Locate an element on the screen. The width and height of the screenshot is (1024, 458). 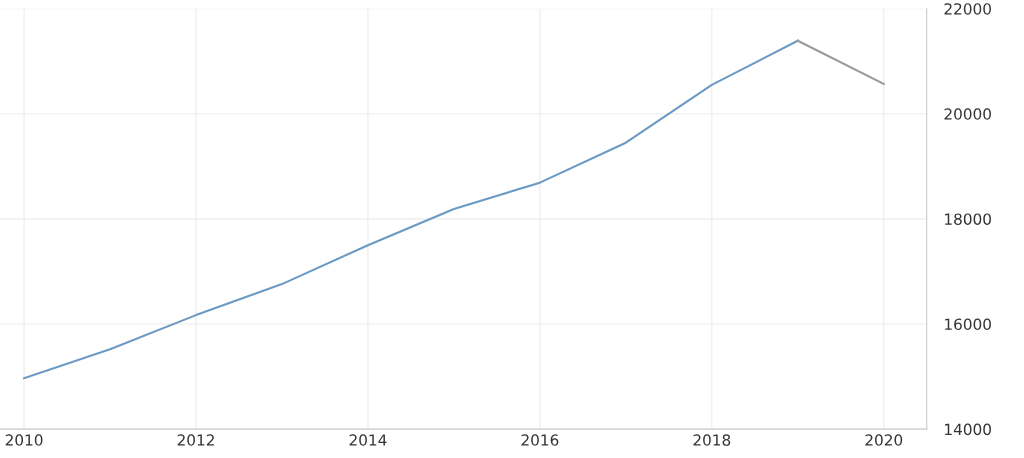
x-tick-label: 2020 is located at coordinates (884, 440).